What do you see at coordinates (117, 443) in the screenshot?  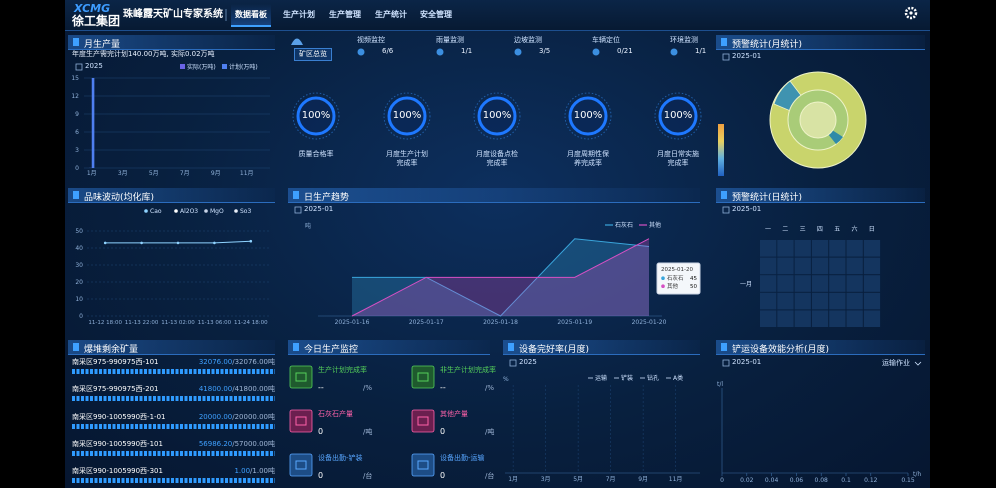 I see `stockpile-name: 南采区990-1005990西-101` at bounding box center [117, 443].